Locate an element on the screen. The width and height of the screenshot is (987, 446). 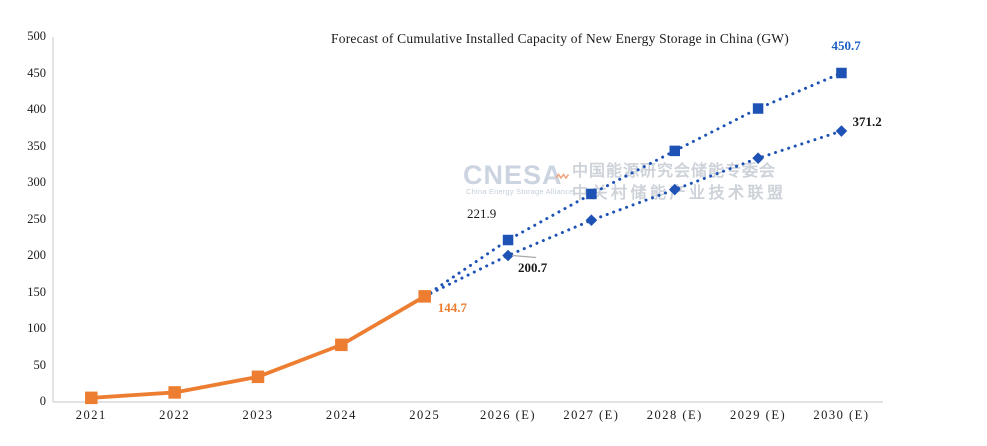
y-tick-label: 350 is located at coordinates (36, 145).